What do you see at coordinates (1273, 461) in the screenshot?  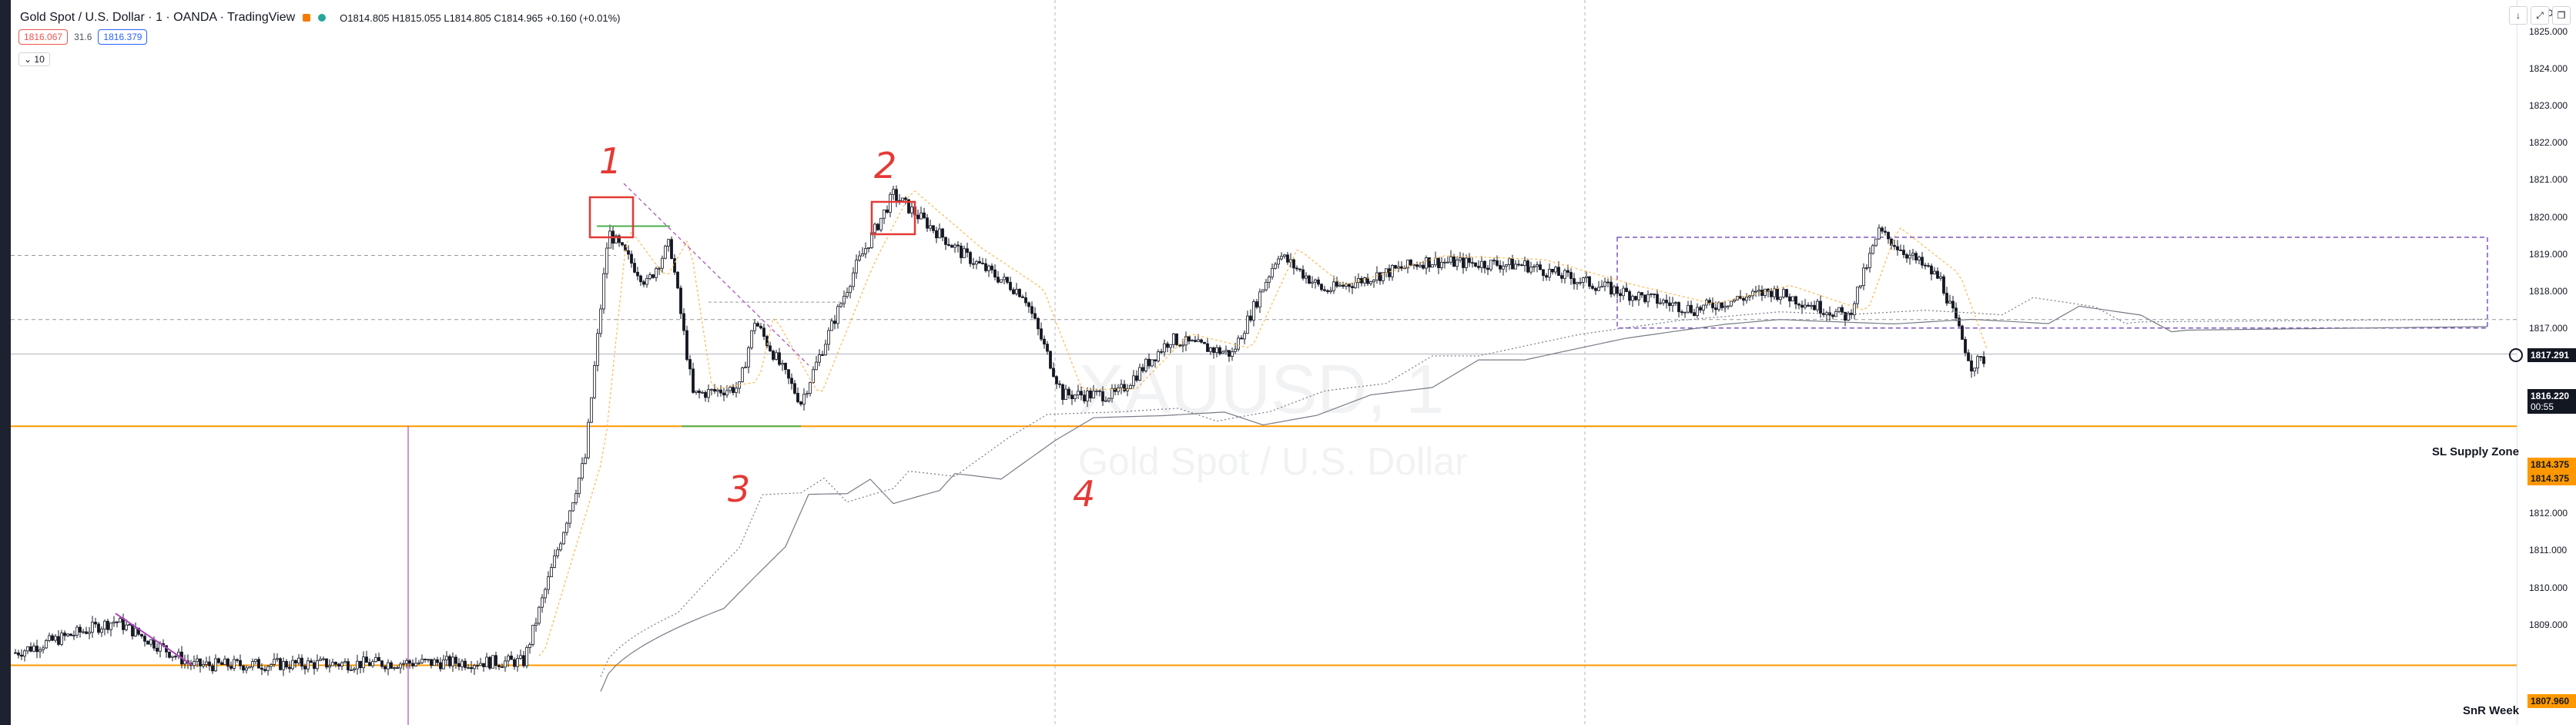 I see `watermark-name: Gold Spot / U.S. Dollar` at bounding box center [1273, 461].